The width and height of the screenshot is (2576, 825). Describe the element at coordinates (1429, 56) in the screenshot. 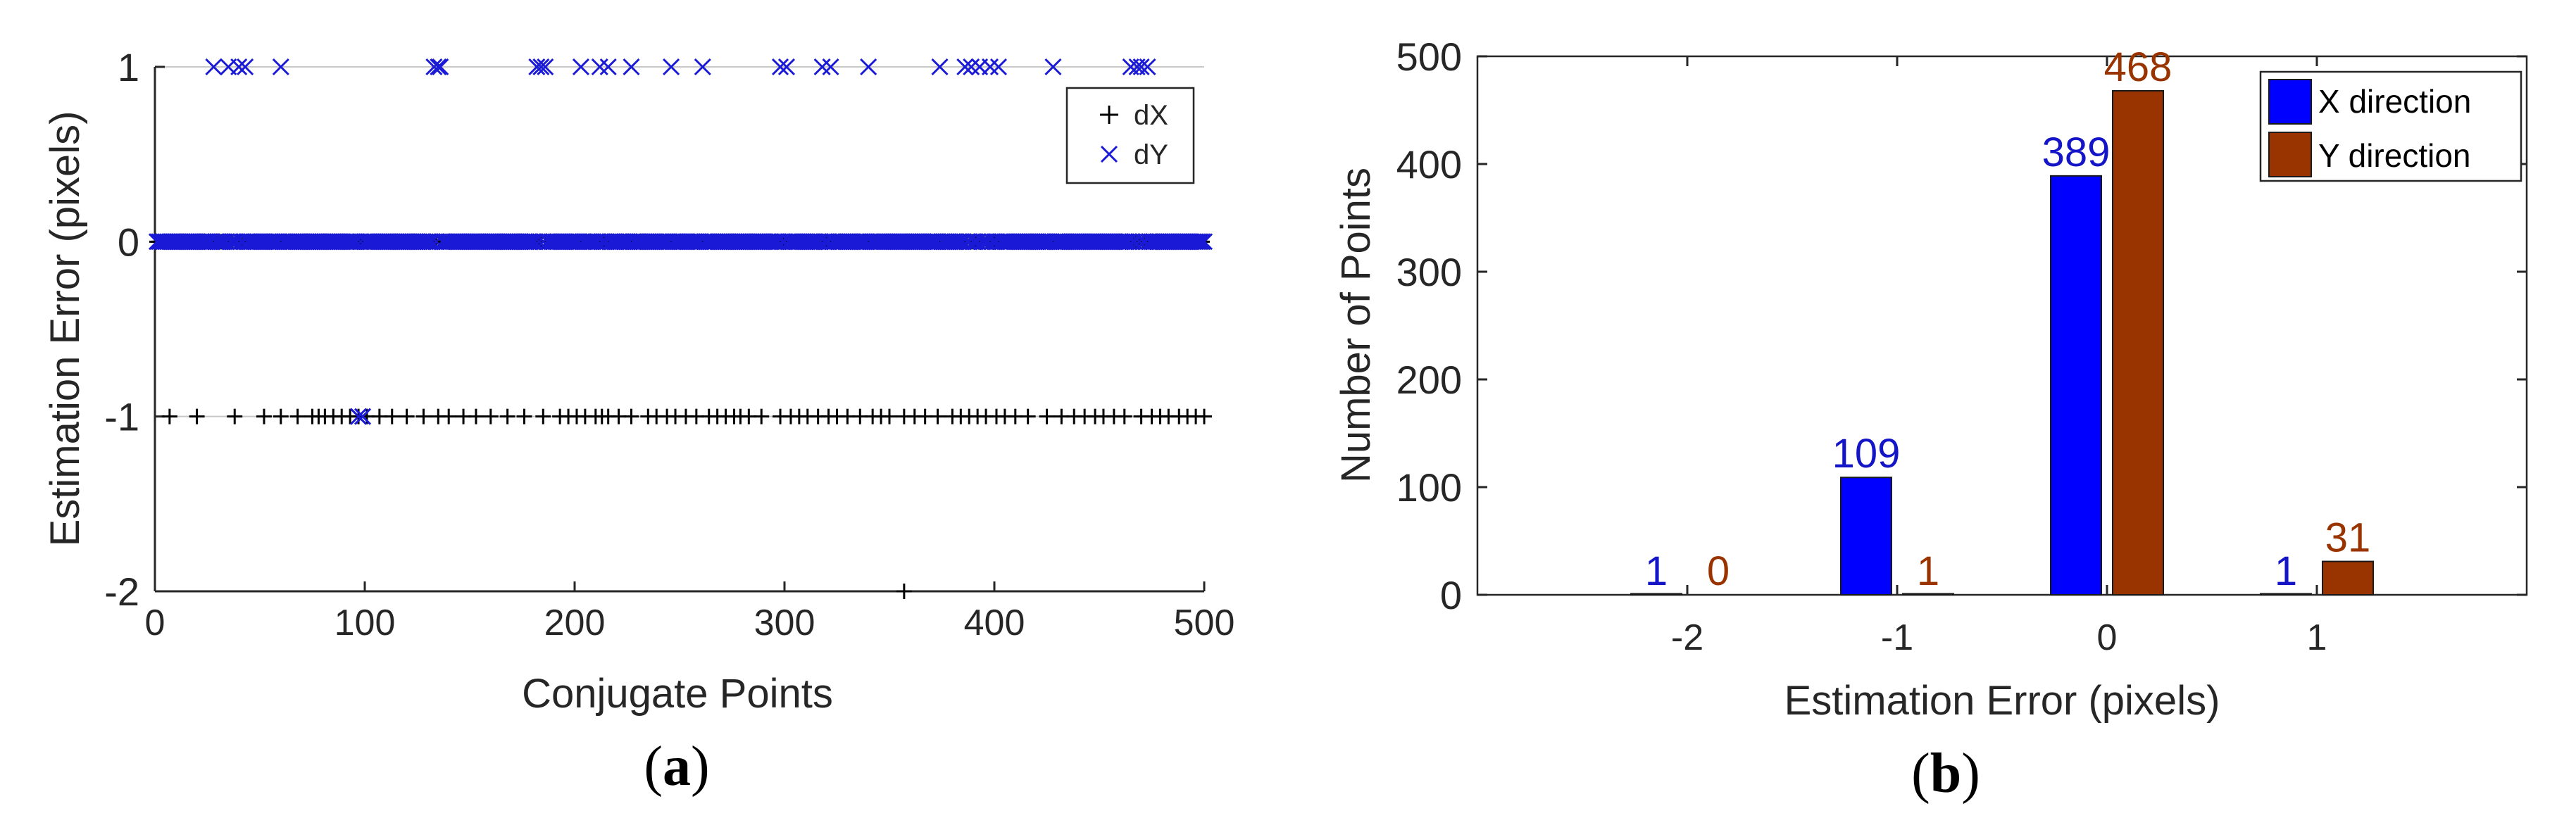

I see `panel-b-y-tick-label: 500` at that location.